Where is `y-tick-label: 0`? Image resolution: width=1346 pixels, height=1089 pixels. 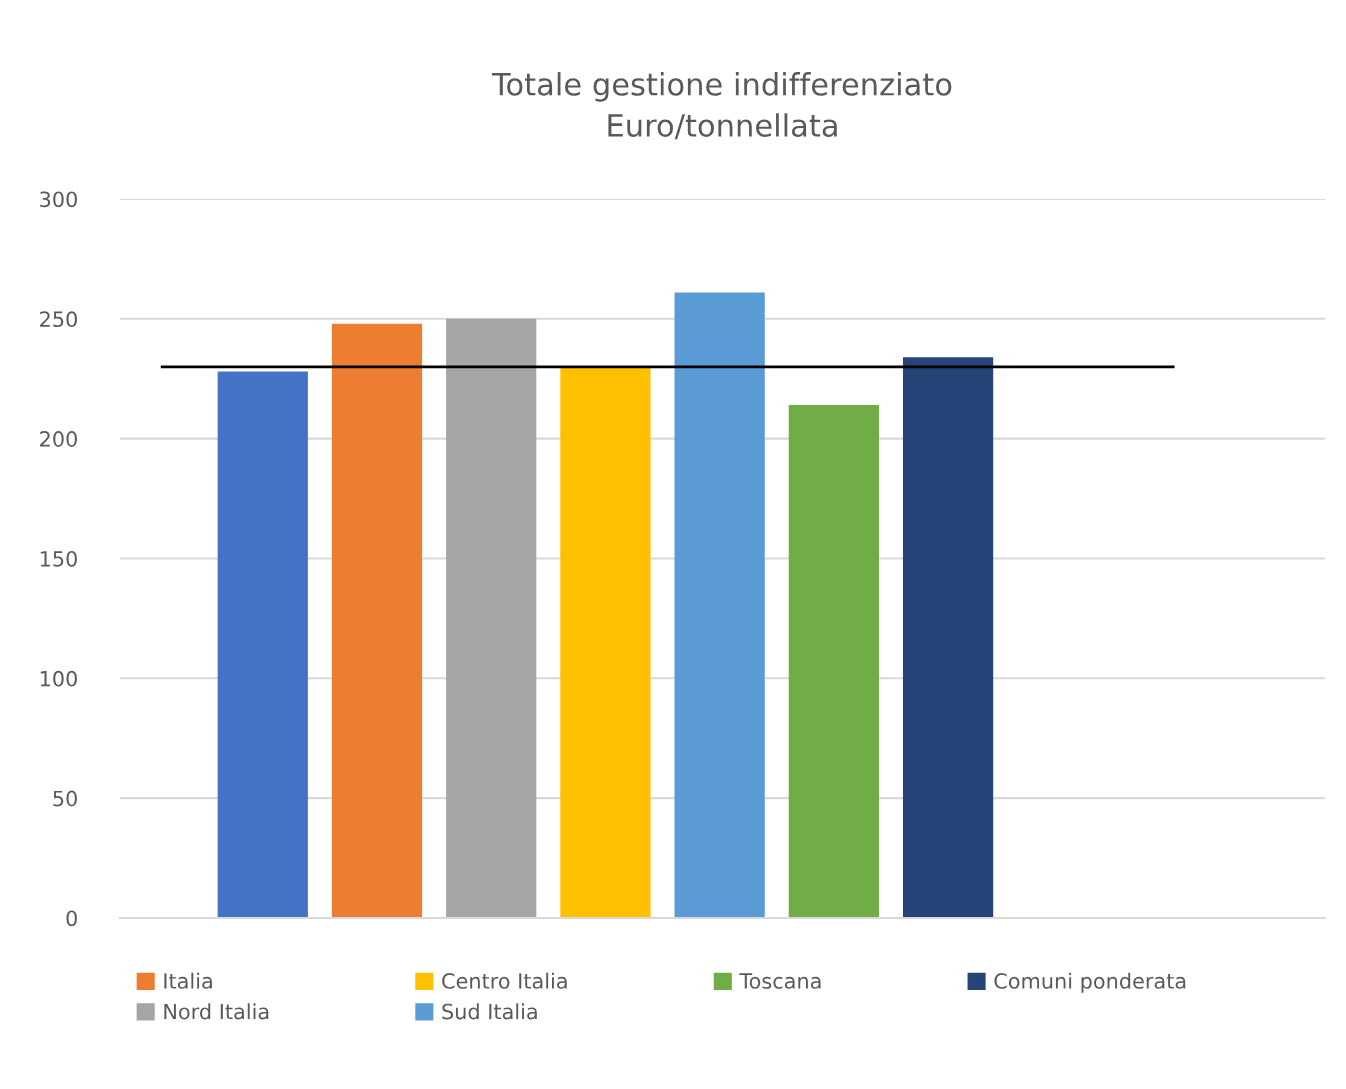
y-tick-label: 0 is located at coordinates (71, 918).